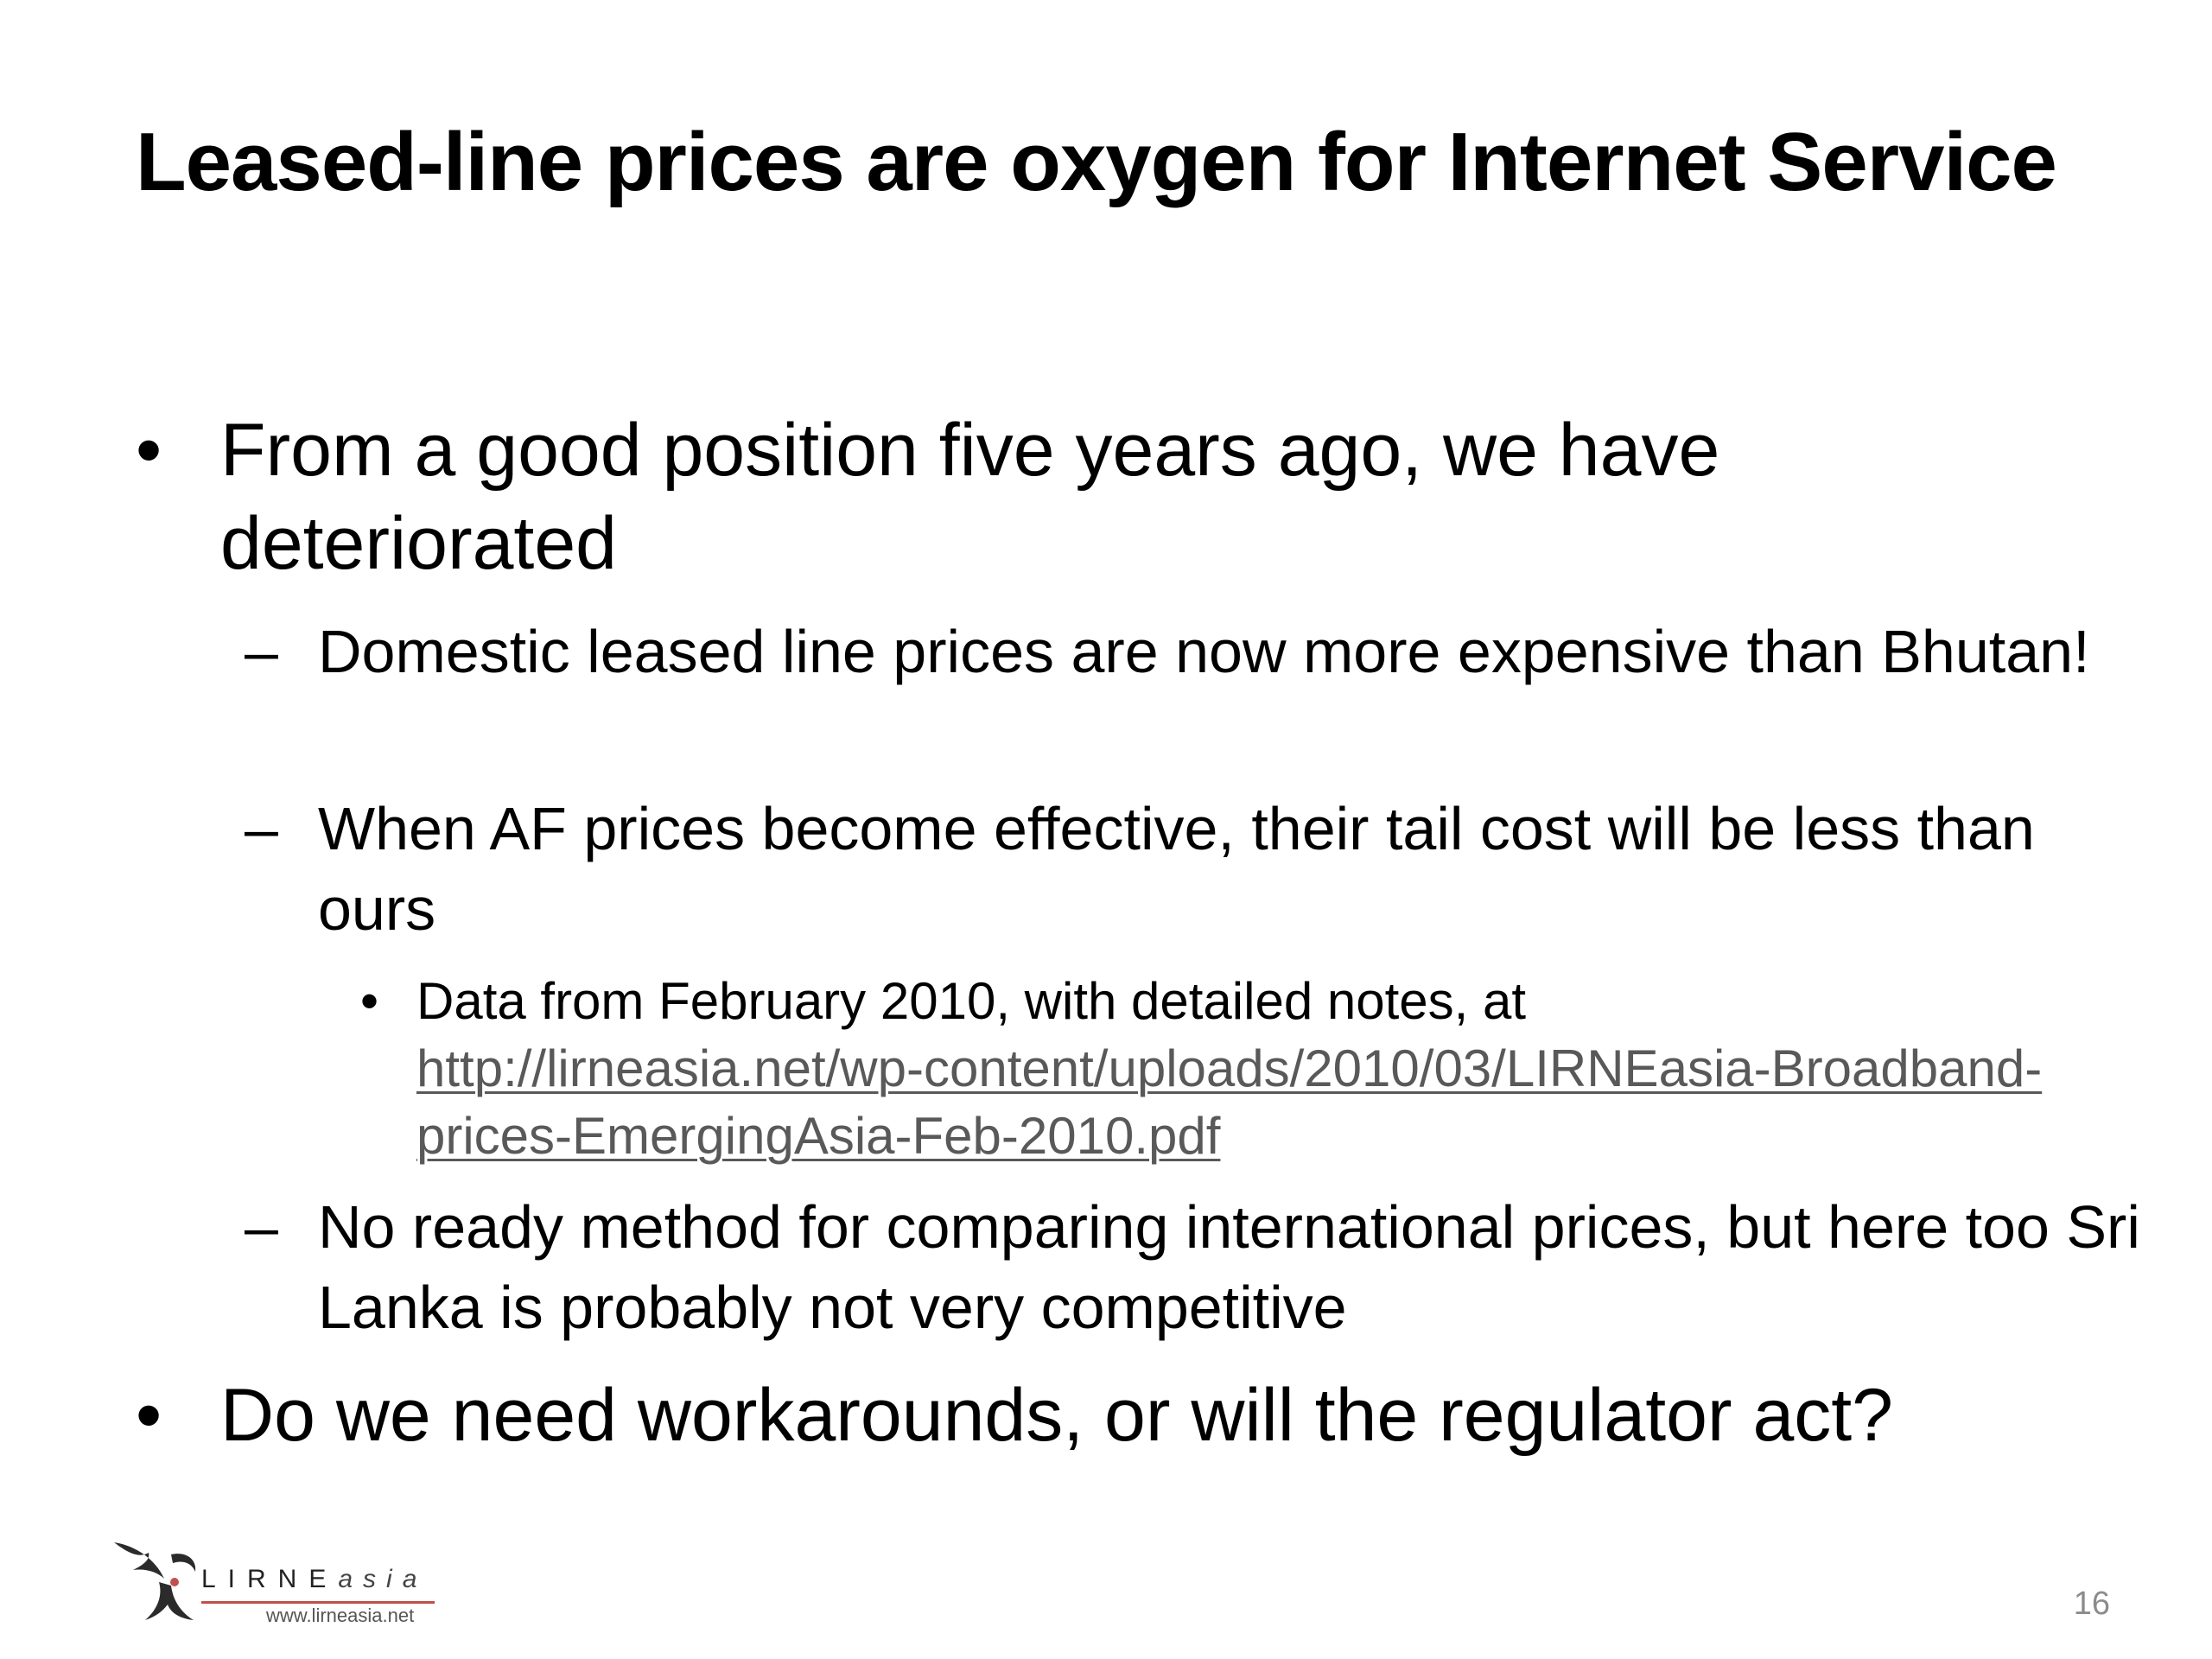  I want to click on logo-name-main: LIRNE, so click(270, 1579).